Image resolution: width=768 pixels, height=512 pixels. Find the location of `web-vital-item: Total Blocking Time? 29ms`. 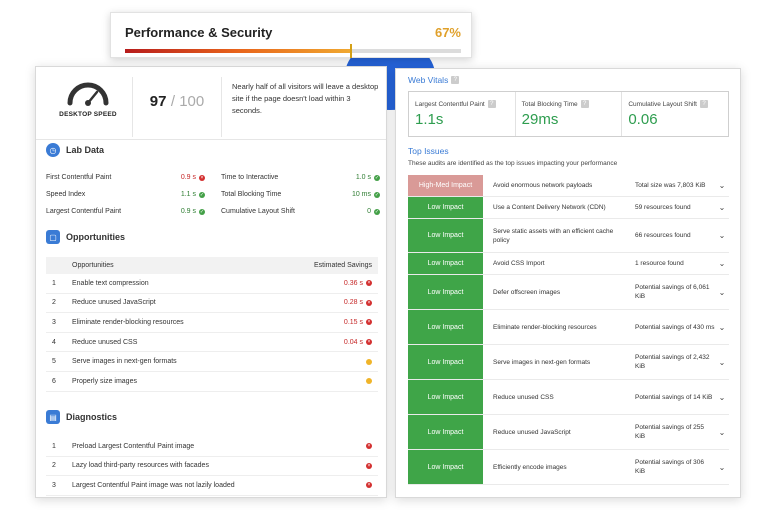

web-vital-item: Total Blocking Time? 29ms is located at coordinates (569, 114).